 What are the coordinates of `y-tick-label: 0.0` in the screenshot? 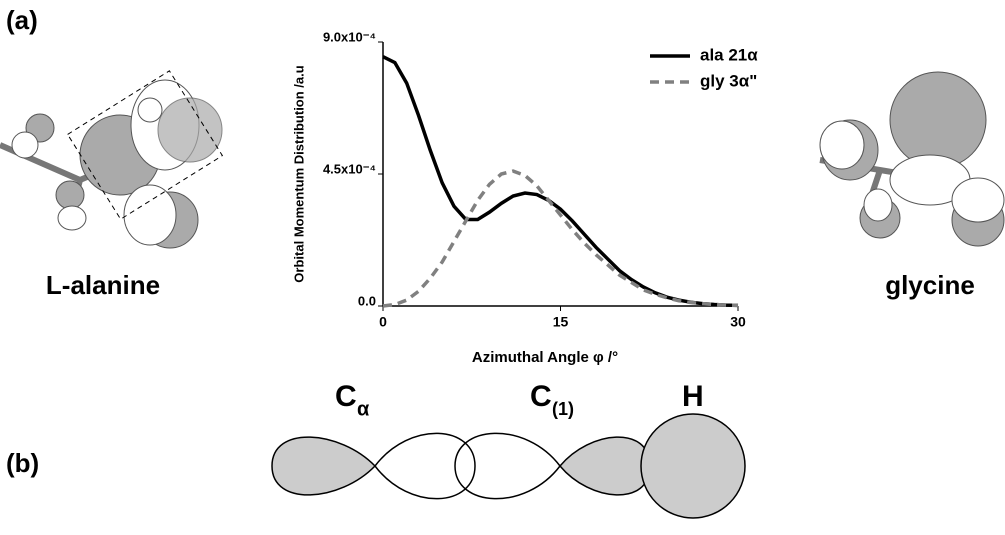 It's located at (367, 300).